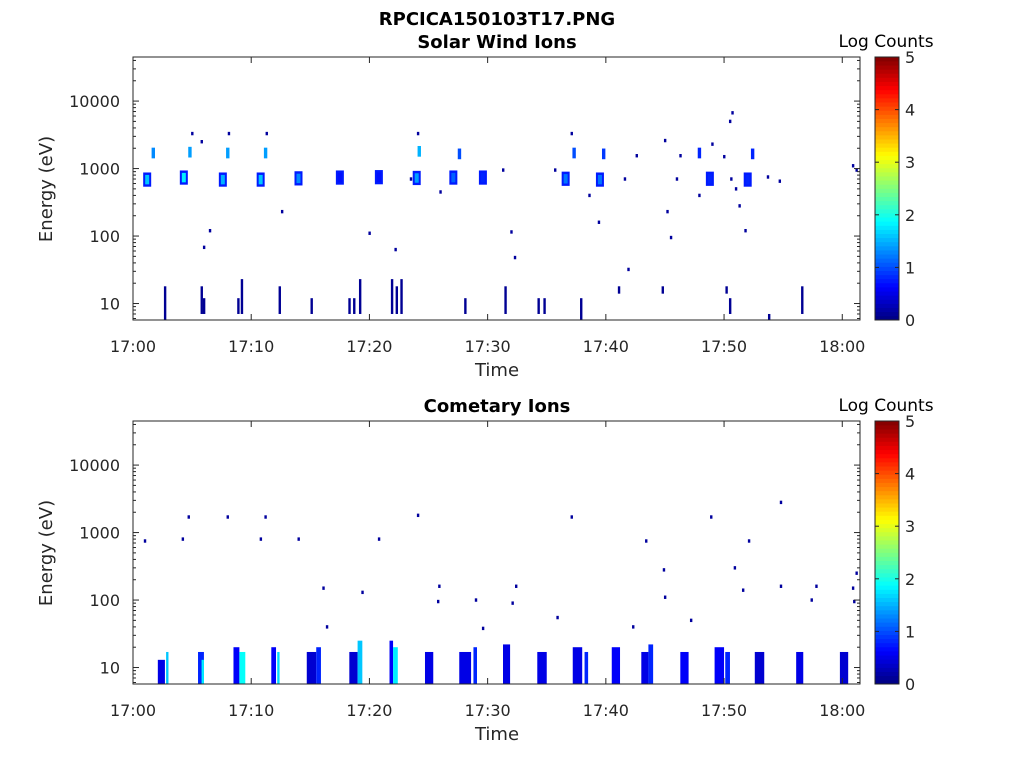 This screenshot has height=768, width=1024. I want to click on x-tick-label: 17:40, so click(606, 710).